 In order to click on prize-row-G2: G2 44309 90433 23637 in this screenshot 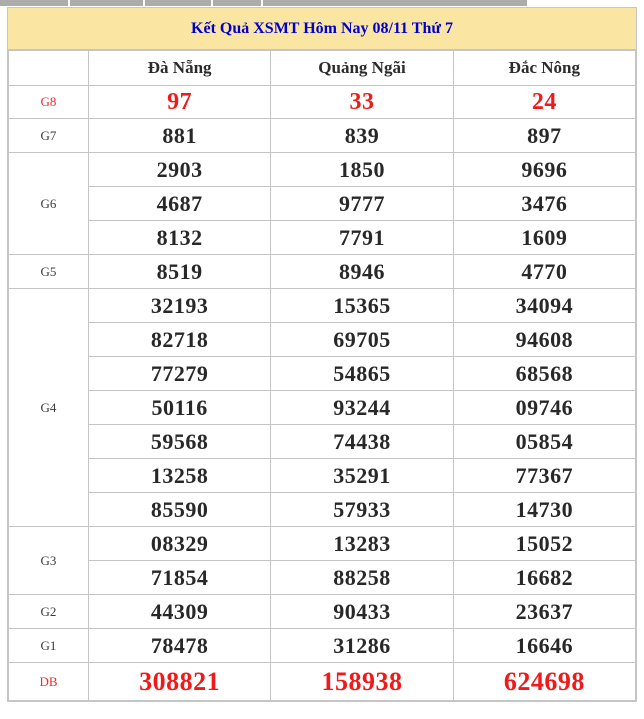, I will do `click(322, 611)`.